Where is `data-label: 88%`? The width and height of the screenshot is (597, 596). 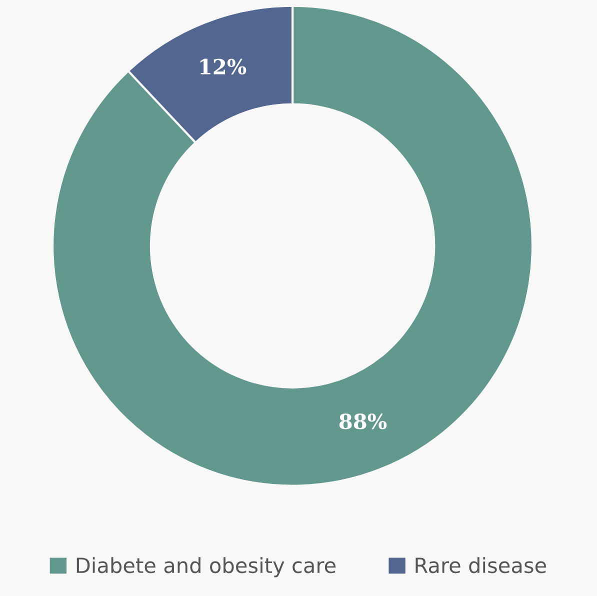 data-label: 88% is located at coordinates (363, 422).